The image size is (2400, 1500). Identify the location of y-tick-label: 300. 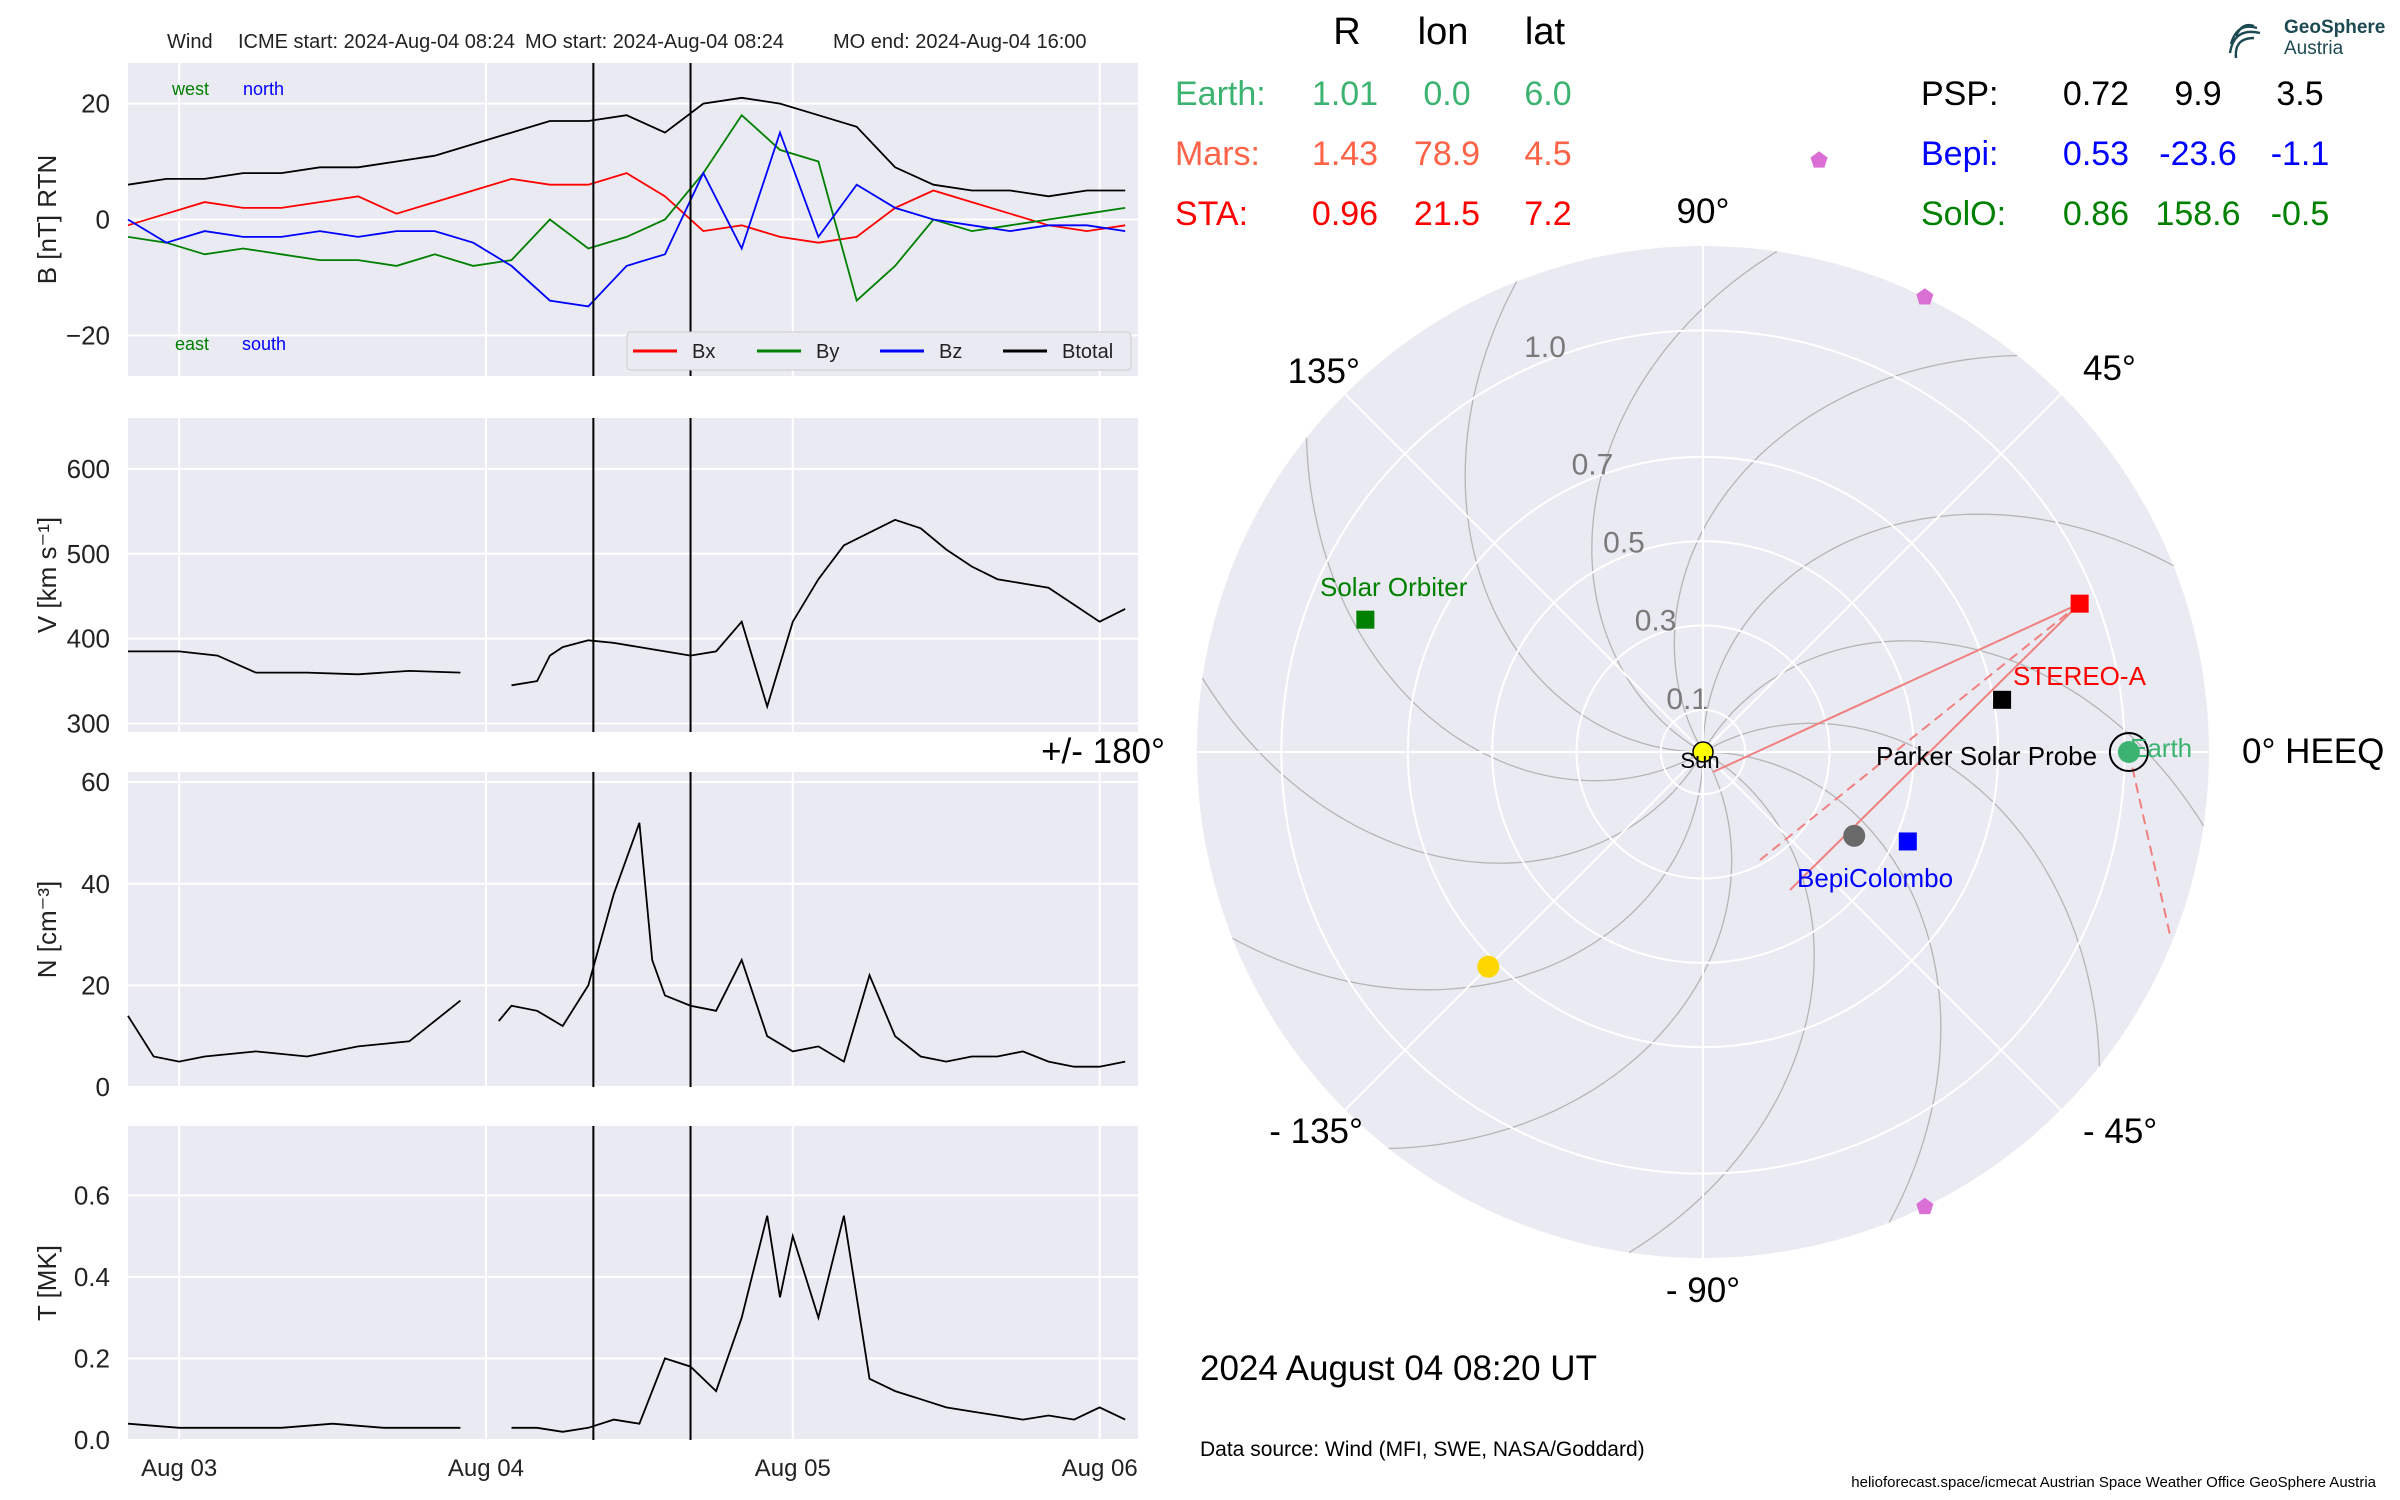
(88, 724).